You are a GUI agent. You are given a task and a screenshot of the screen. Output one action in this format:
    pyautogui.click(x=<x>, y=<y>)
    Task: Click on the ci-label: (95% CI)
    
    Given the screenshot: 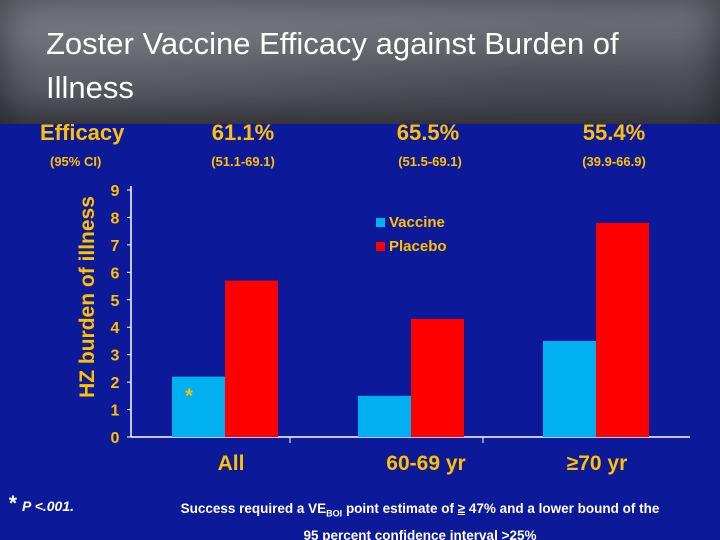 What is the action you would take?
    pyautogui.click(x=76, y=161)
    